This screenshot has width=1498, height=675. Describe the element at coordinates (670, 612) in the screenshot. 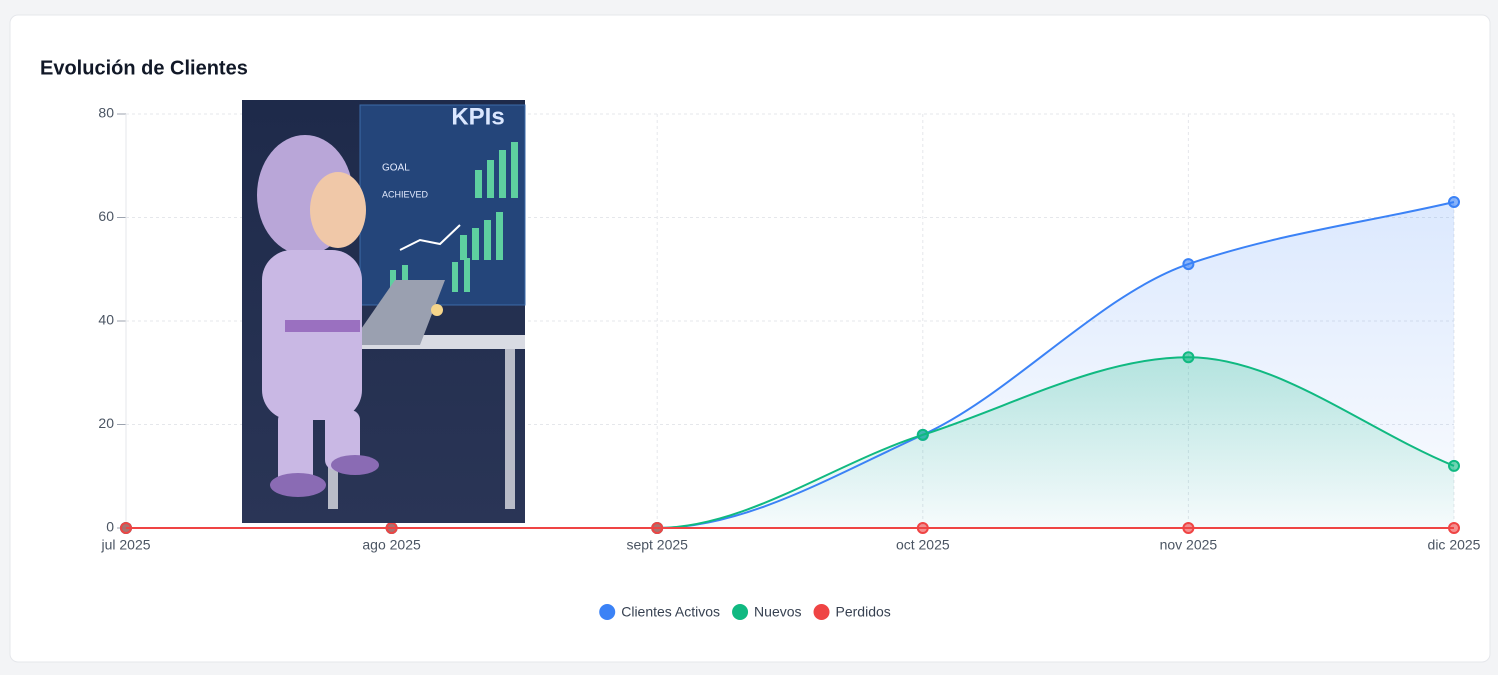

I see `legend-label: Clientes Activos` at that location.